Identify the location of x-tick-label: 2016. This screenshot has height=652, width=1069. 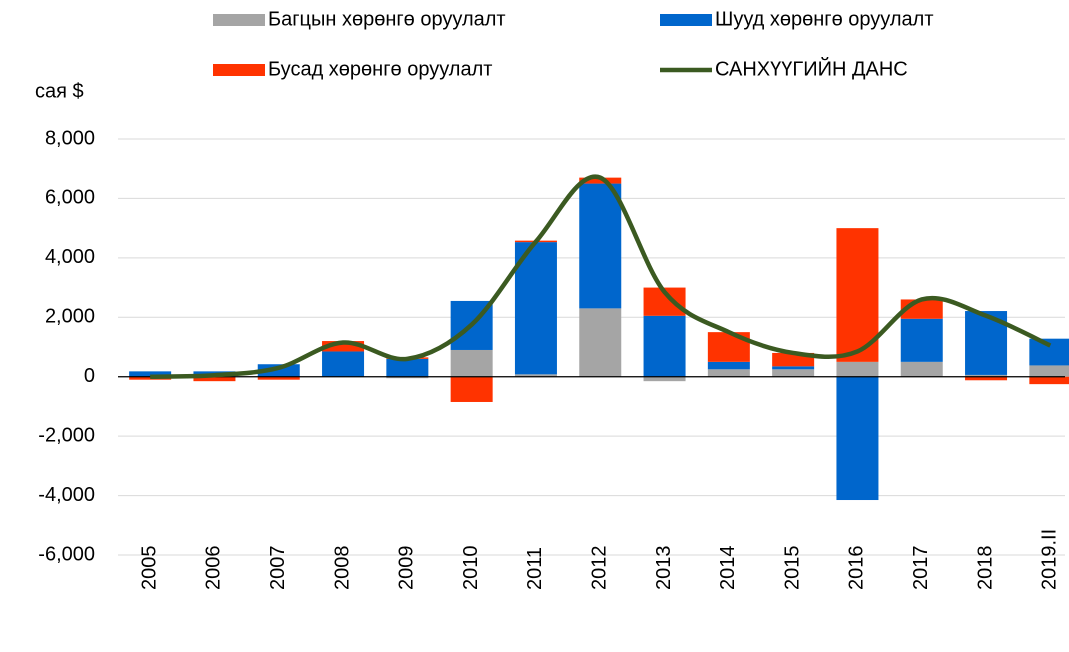
(857, 568).